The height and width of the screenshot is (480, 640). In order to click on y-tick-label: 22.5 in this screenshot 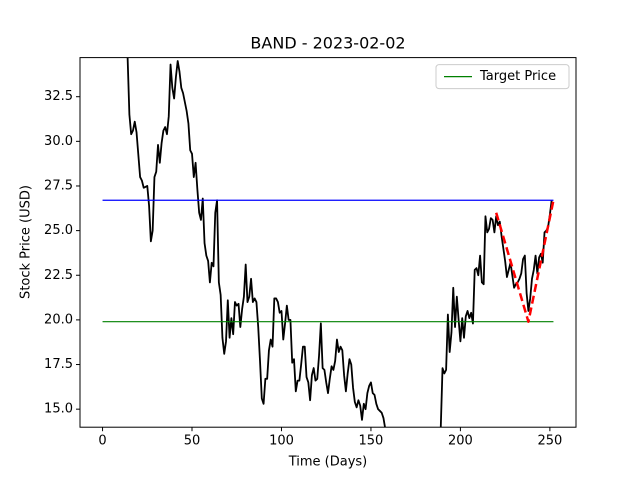, I will do `click(58, 275)`.